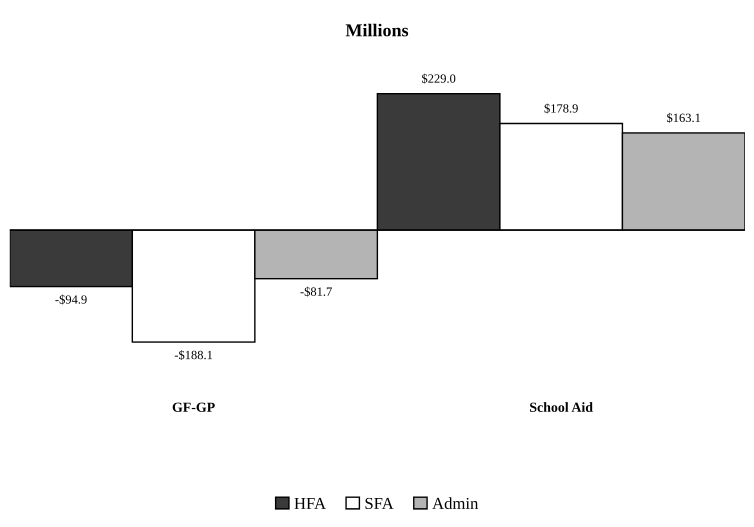 The image size is (754, 527). I want to click on legend-label: SFA, so click(380, 504).